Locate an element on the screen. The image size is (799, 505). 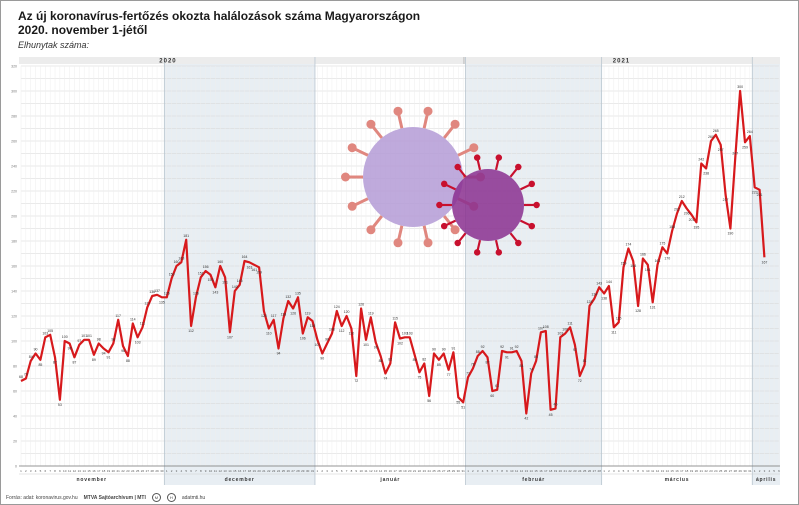
chart-title-line-2: 2020. november 1-jétől is located at coordinates (83, 30).